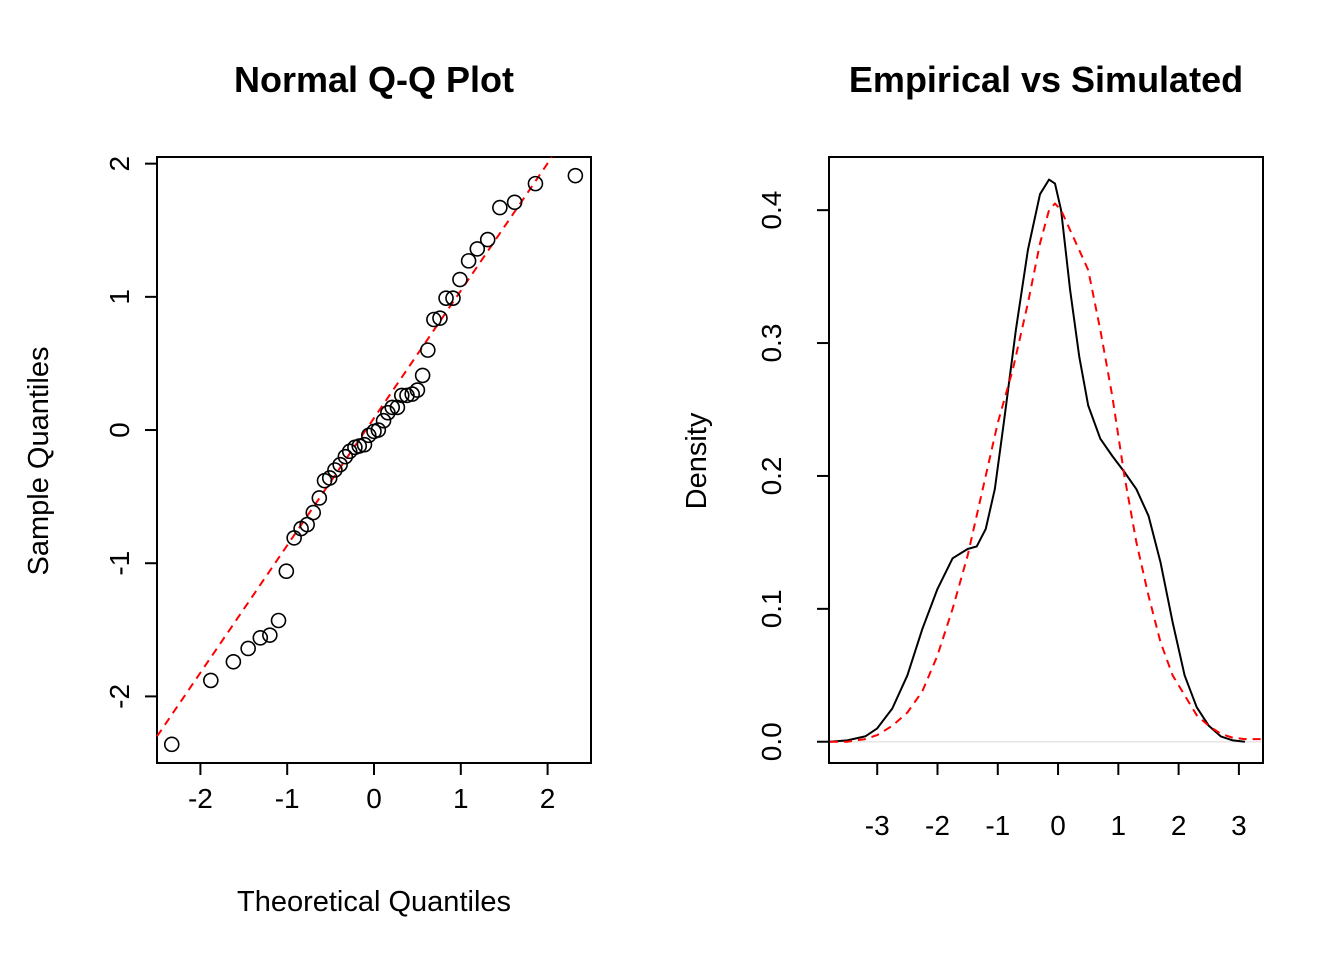 Image resolution: width=1344 pixels, height=960 pixels. What do you see at coordinates (119, 563) in the screenshot?
I see `qq-y-tick-label: -1` at bounding box center [119, 563].